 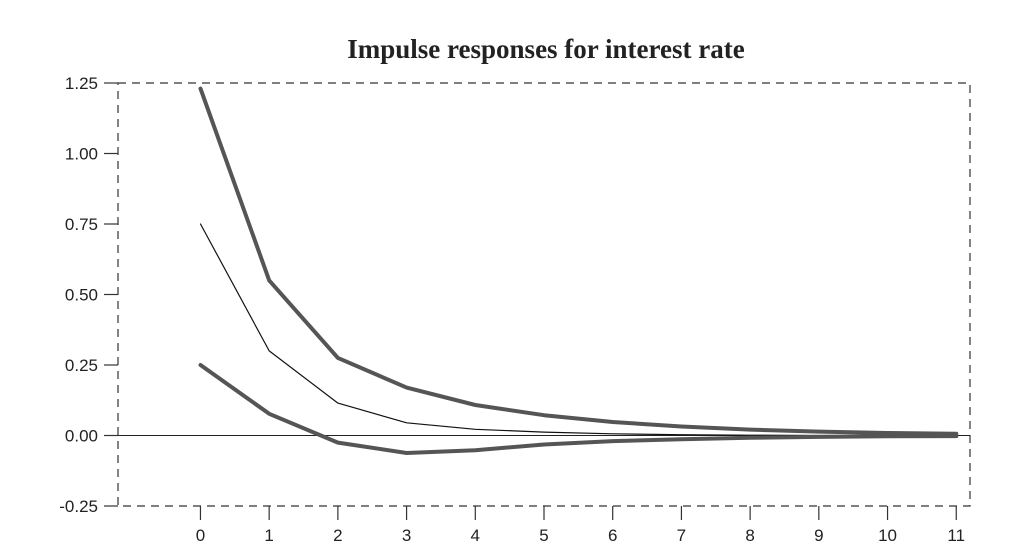 What do you see at coordinates (81, 224) in the screenshot?
I see `y-tick-label: 0.75` at bounding box center [81, 224].